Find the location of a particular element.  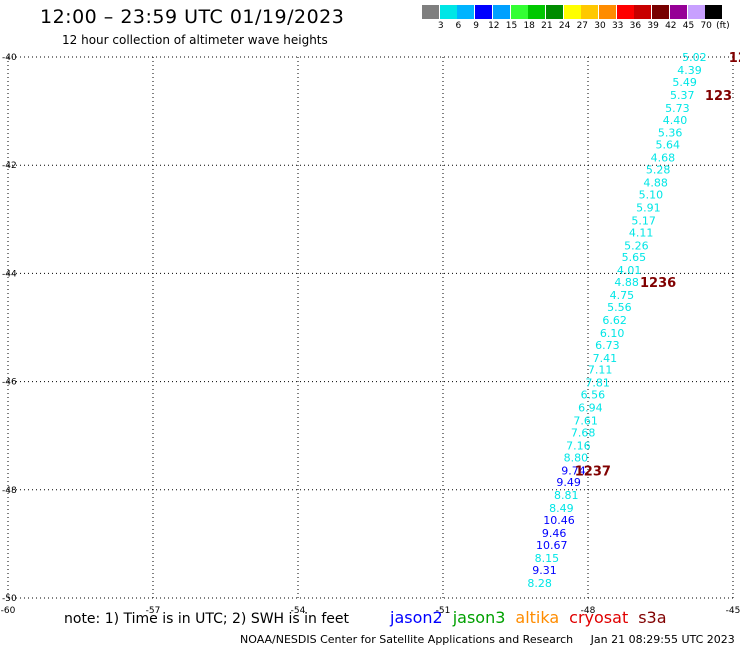

time-label: 1237 is located at coordinates (593, 471).